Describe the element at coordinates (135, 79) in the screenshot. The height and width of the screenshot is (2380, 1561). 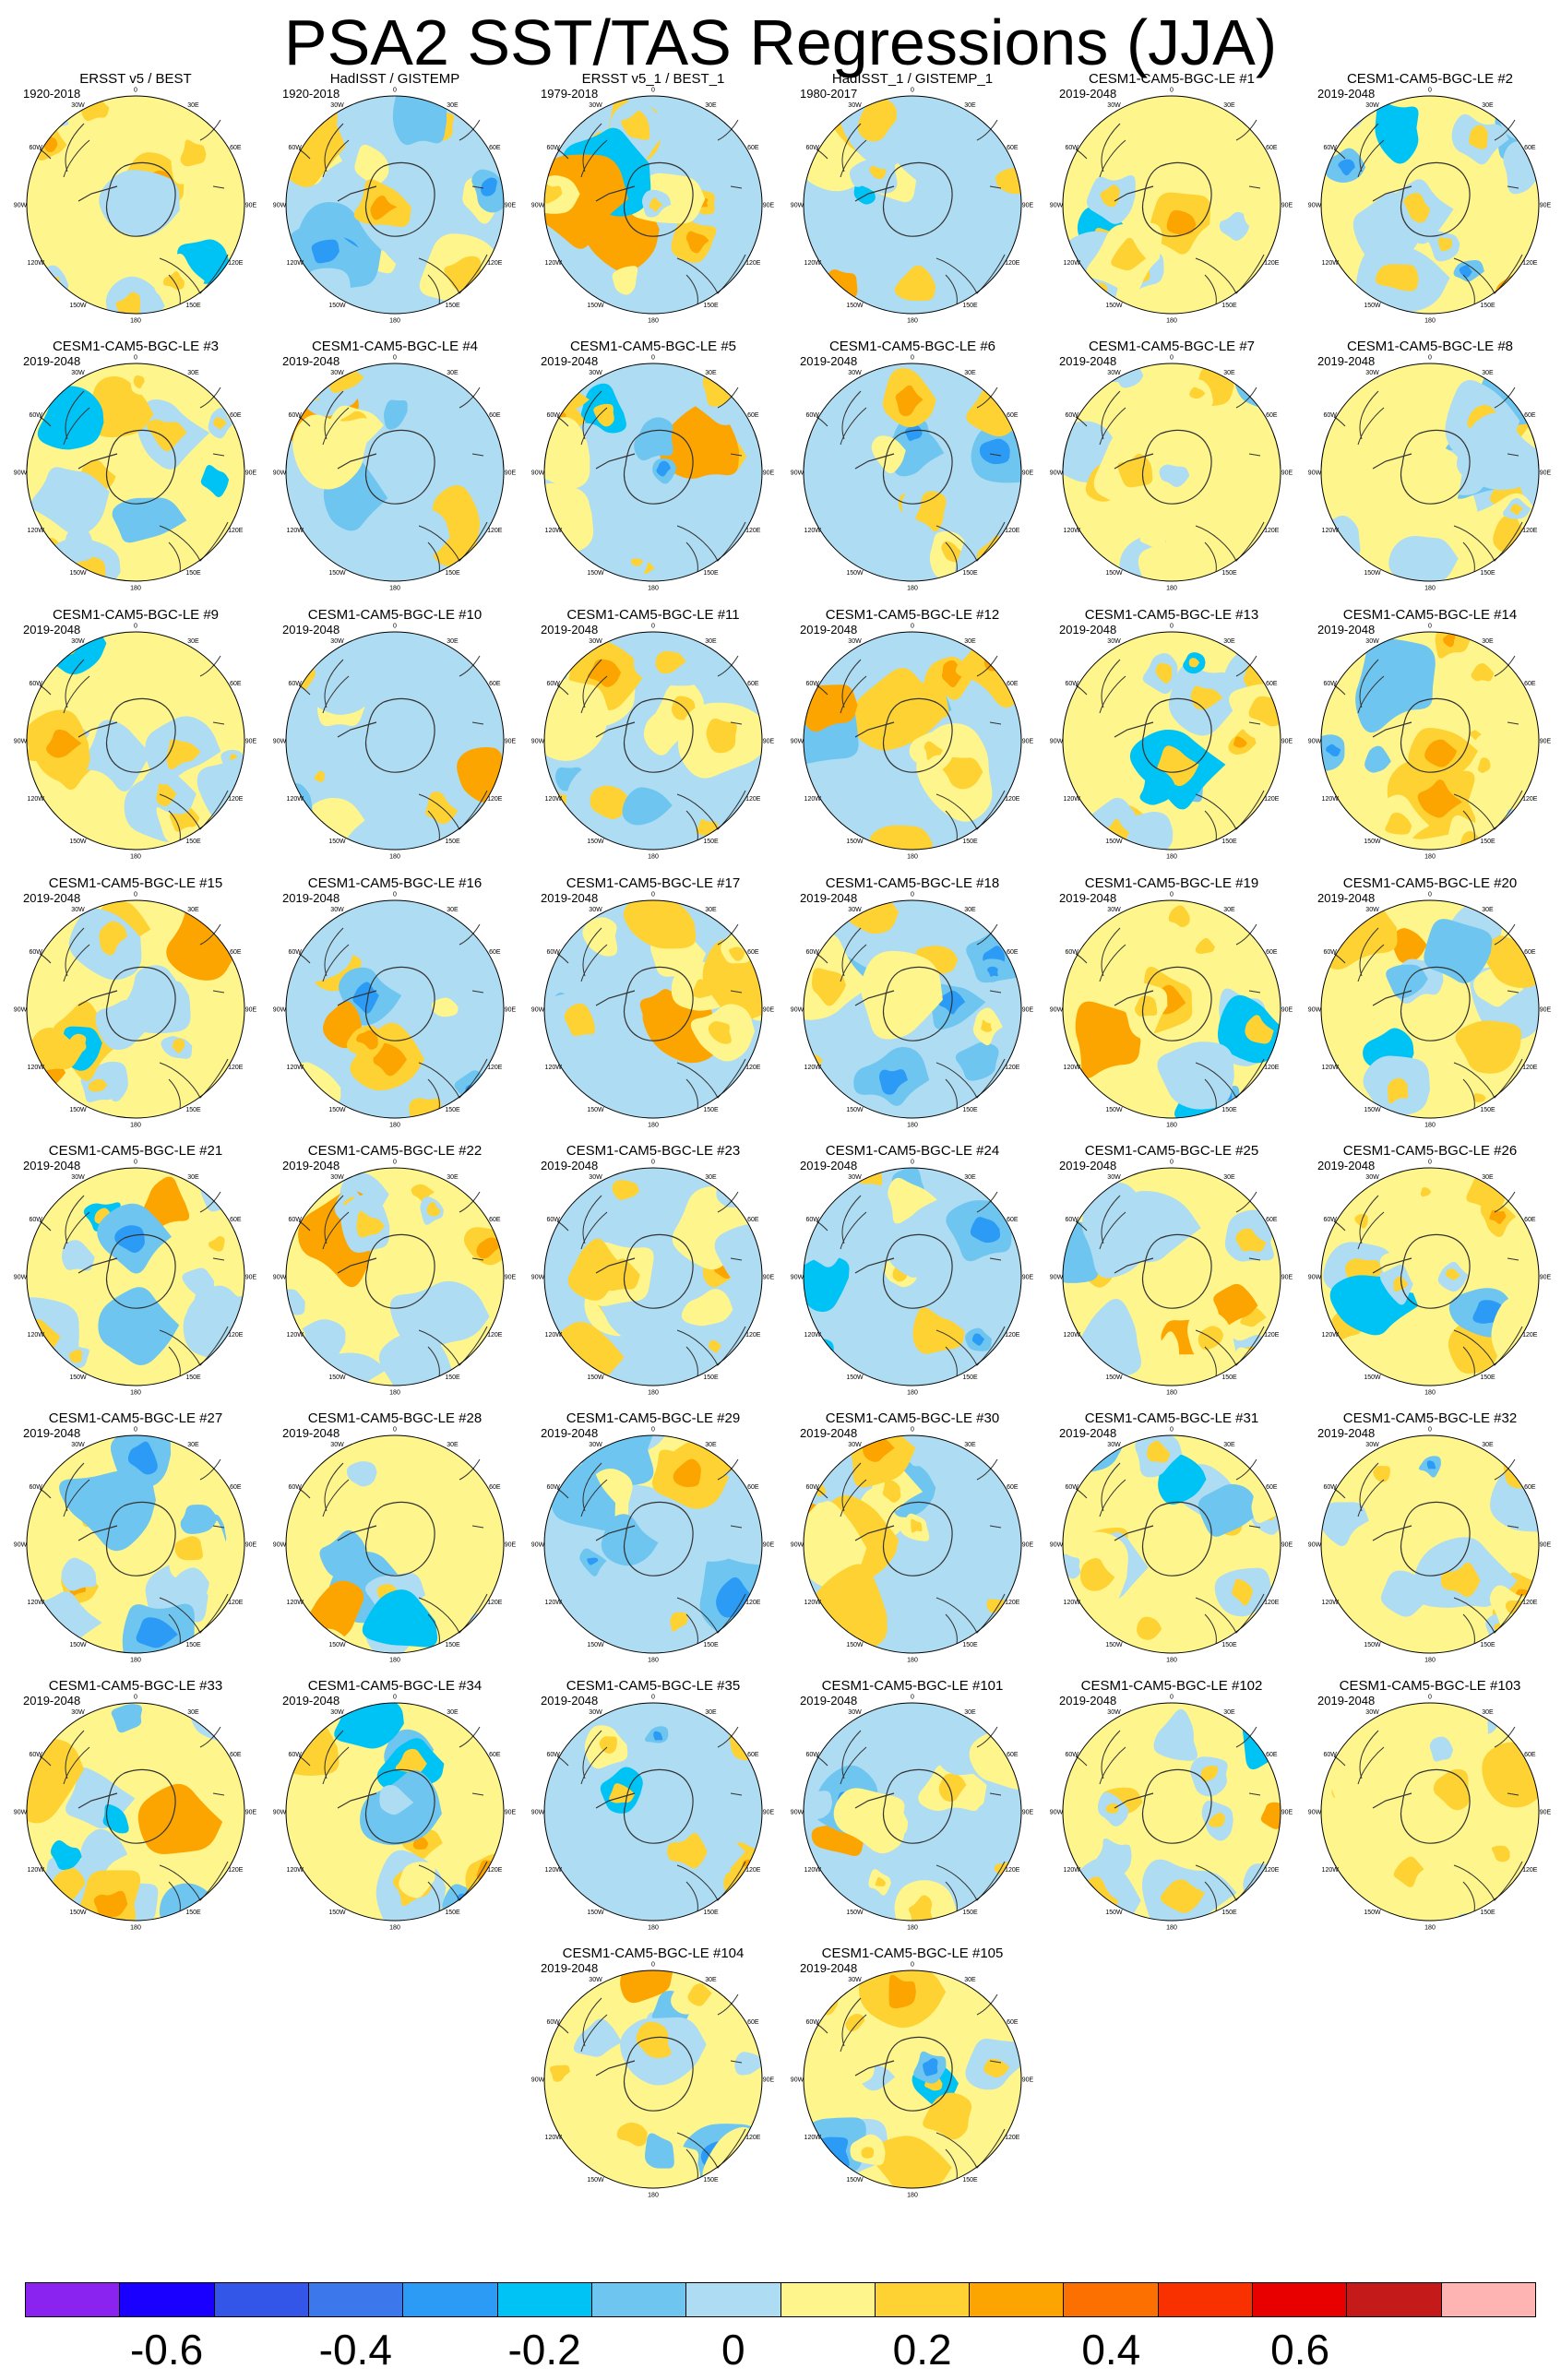
I see `panel-title: ERSST v5 / BEST` at that location.